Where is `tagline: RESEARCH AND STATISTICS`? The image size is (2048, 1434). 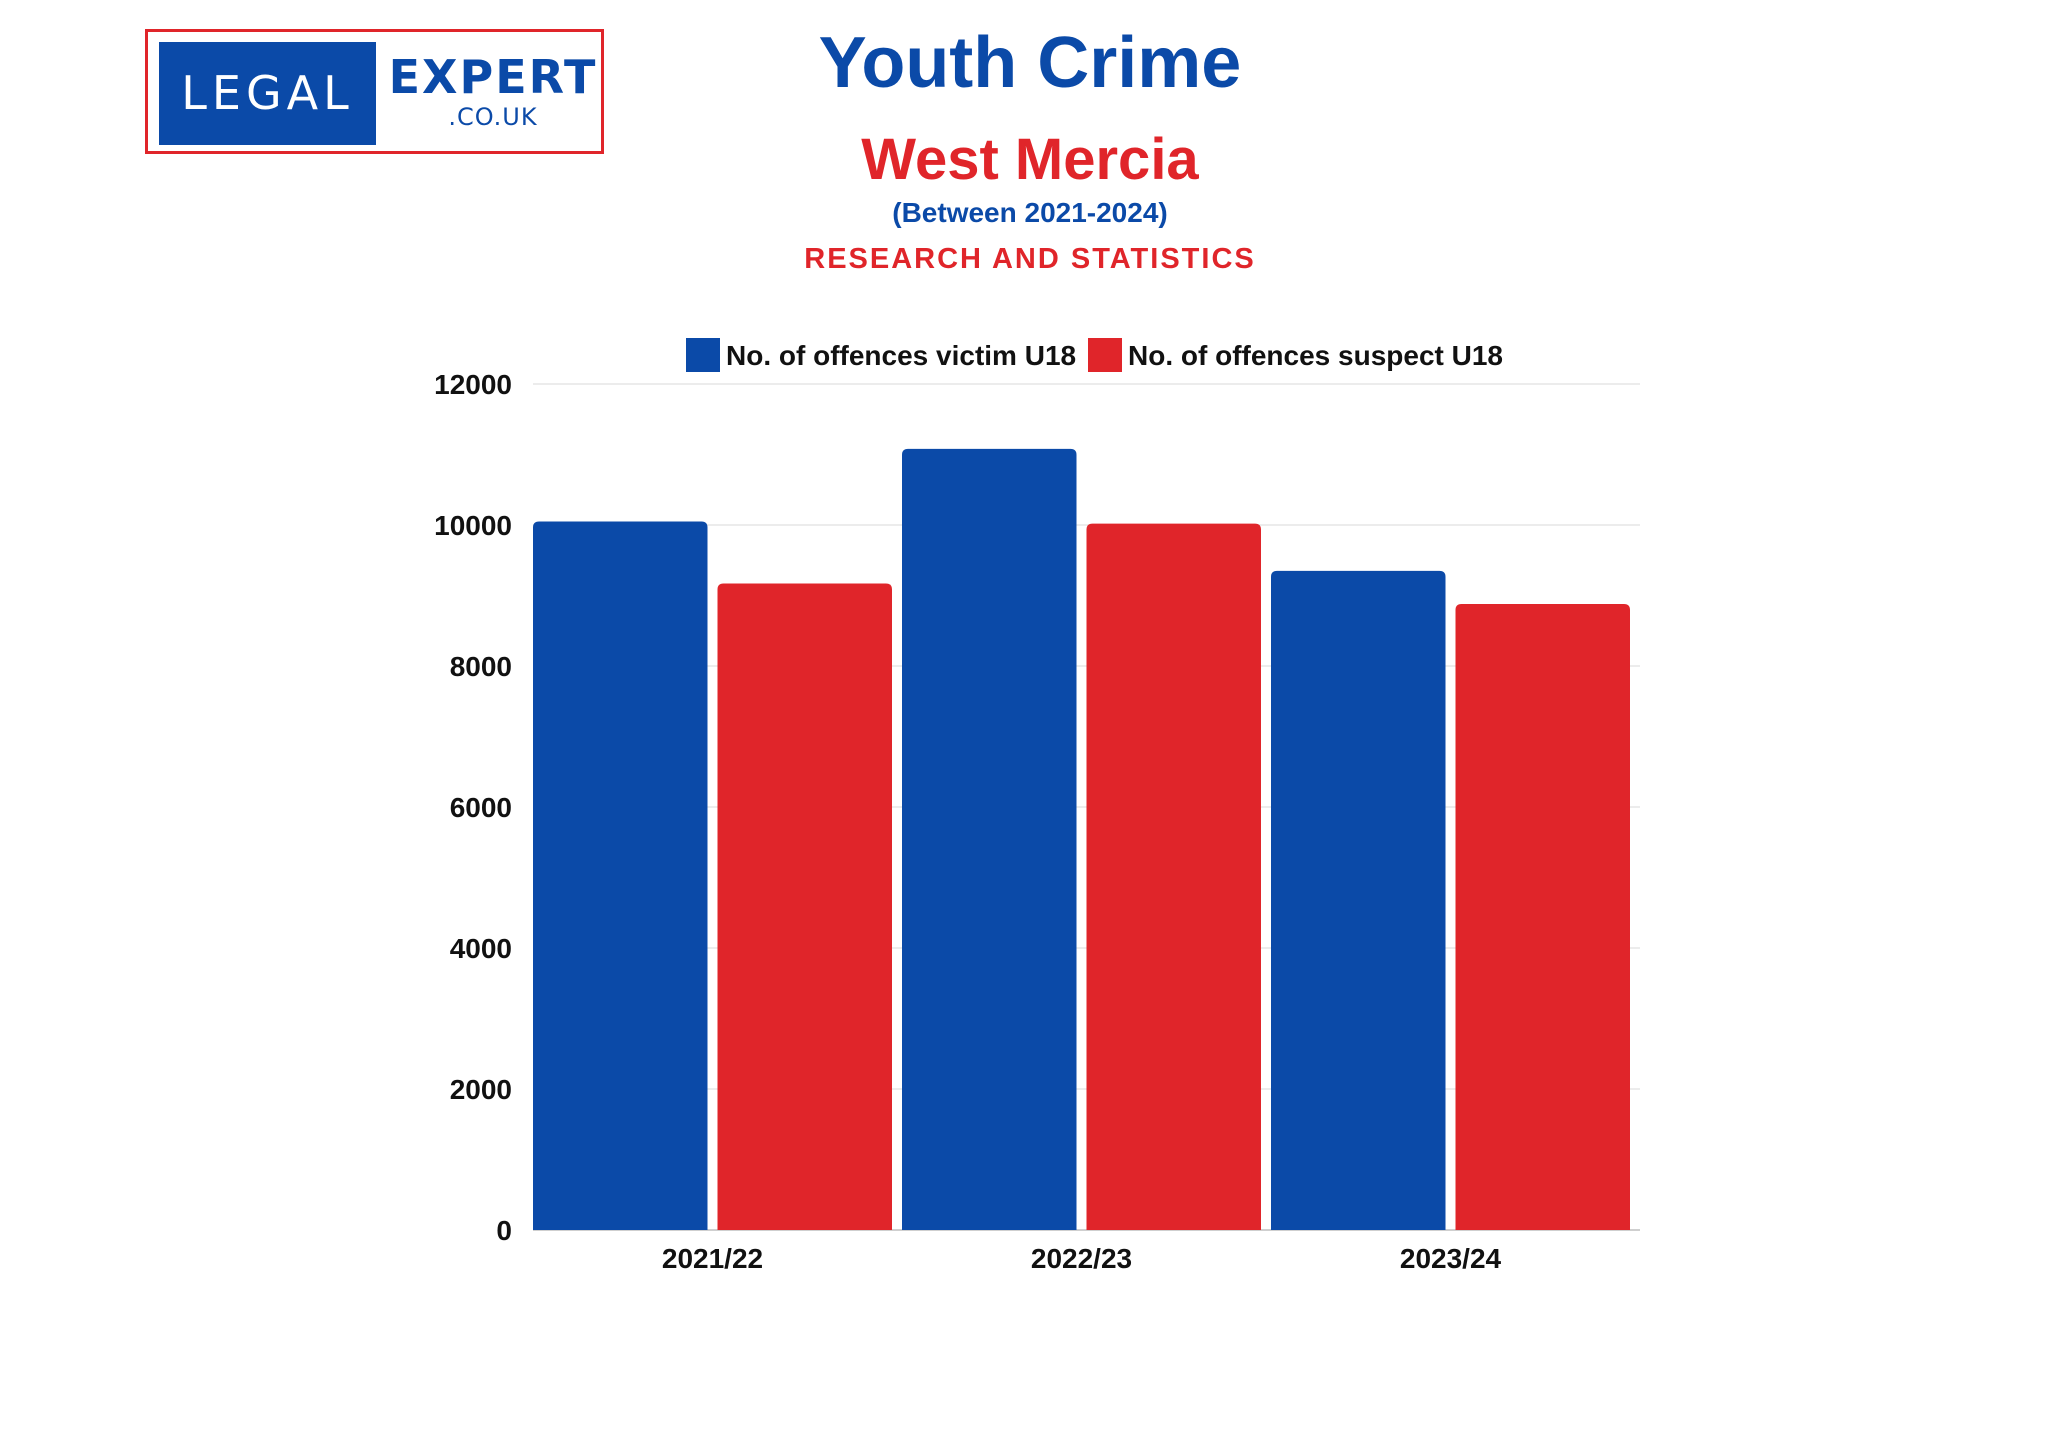 tagline: RESEARCH AND STATISTICS is located at coordinates (1030, 259).